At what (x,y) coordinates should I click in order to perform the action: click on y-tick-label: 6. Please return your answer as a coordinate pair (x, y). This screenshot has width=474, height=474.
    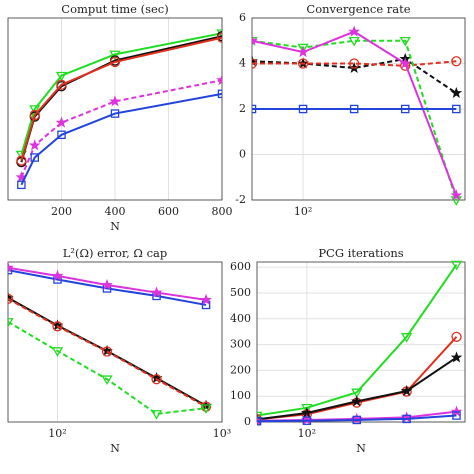
    Looking at the image, I should click on (242, 17).